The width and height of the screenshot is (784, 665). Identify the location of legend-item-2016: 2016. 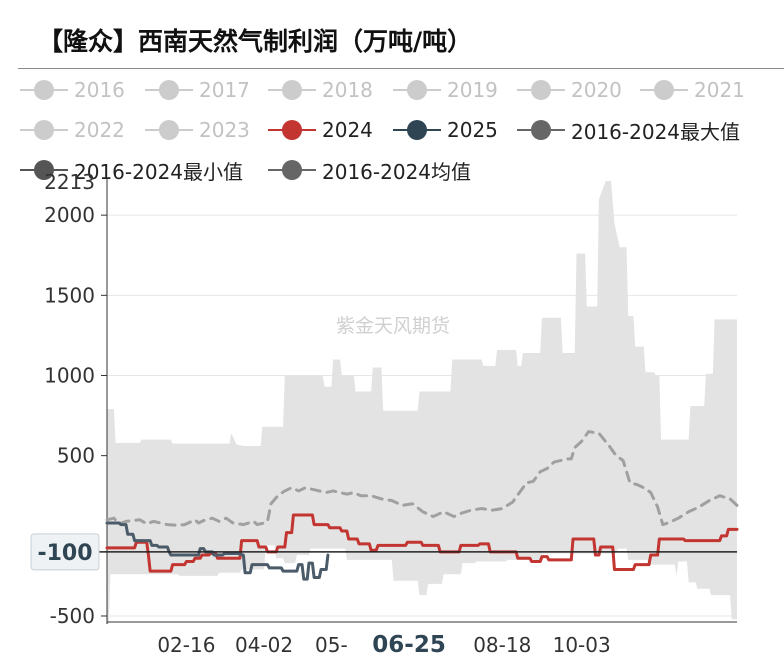
(72, 90).